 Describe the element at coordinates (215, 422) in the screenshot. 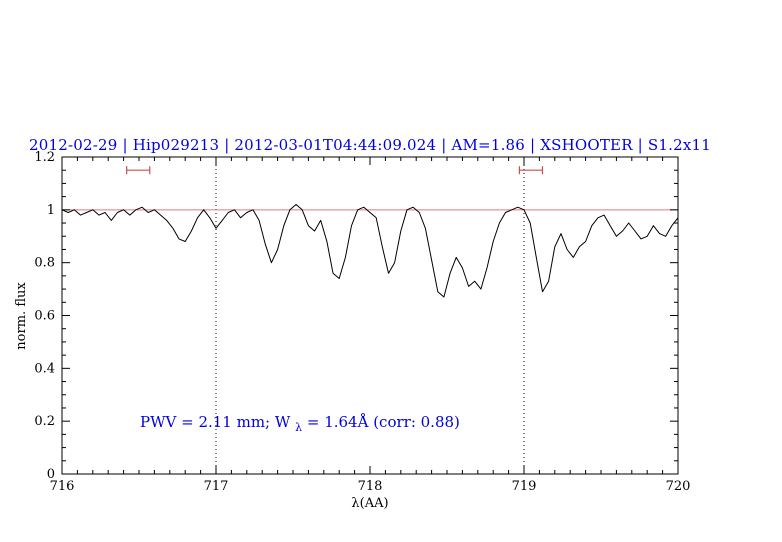

I see `pwv-annotation-part1: PWV = 2.11 mm; W` at that location.